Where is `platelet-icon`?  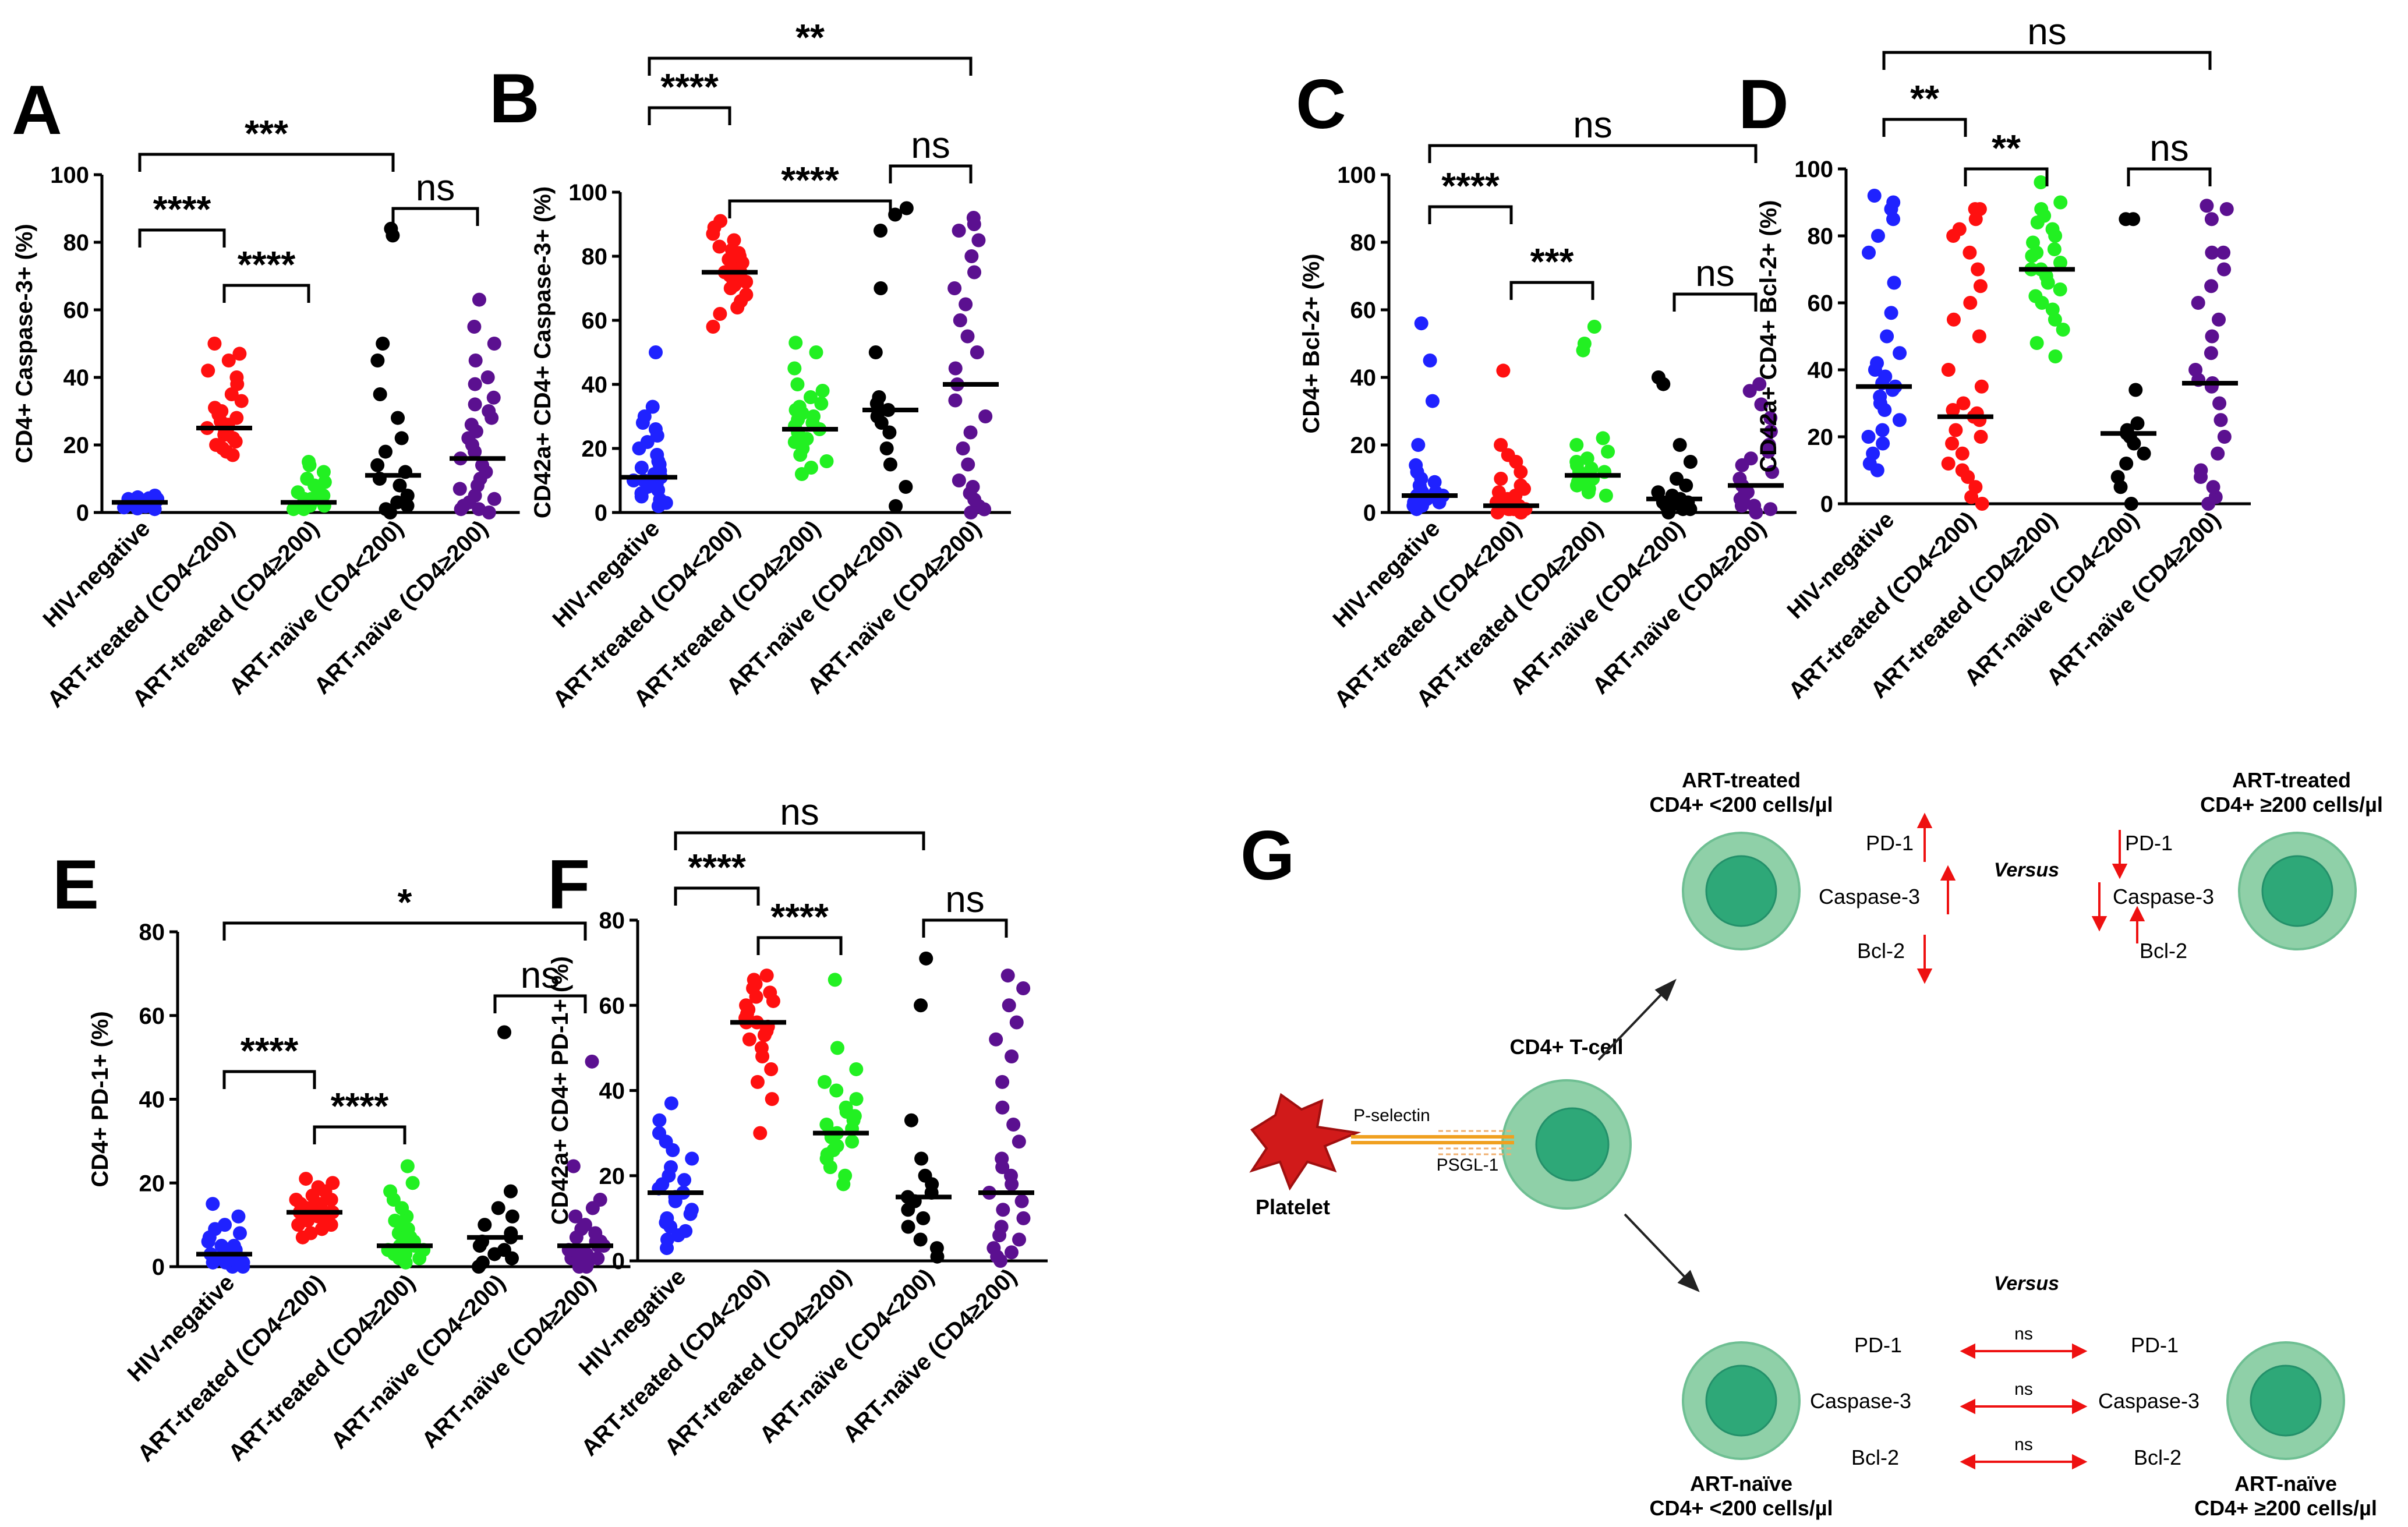 platelet-icon is located at coordinates (1305, 1142).